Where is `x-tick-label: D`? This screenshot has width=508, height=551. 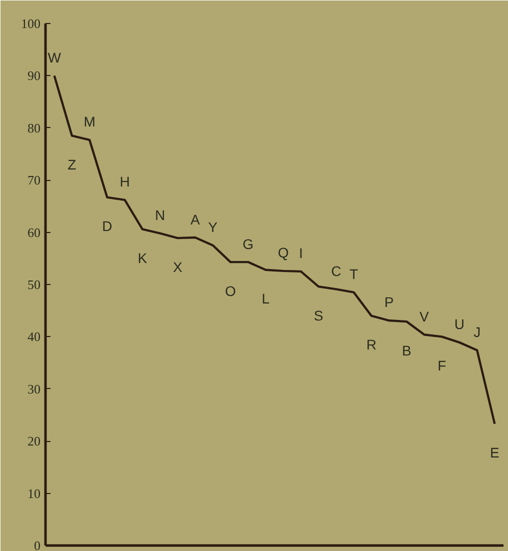
x-tick-label: D is located at coordinates (107, 226).